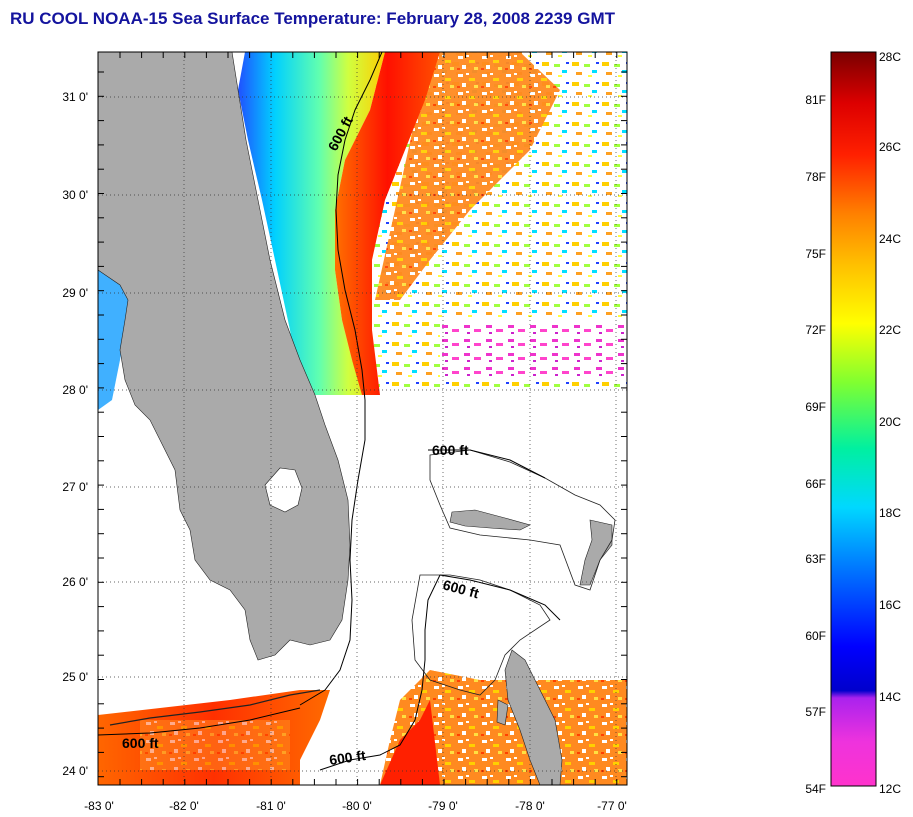 This screenshot has height=817, width=913. What do you see at coordinates (75, 487) in the screenshot?
I see `lat-label: 27 0'` at bounding box center [75, 487].